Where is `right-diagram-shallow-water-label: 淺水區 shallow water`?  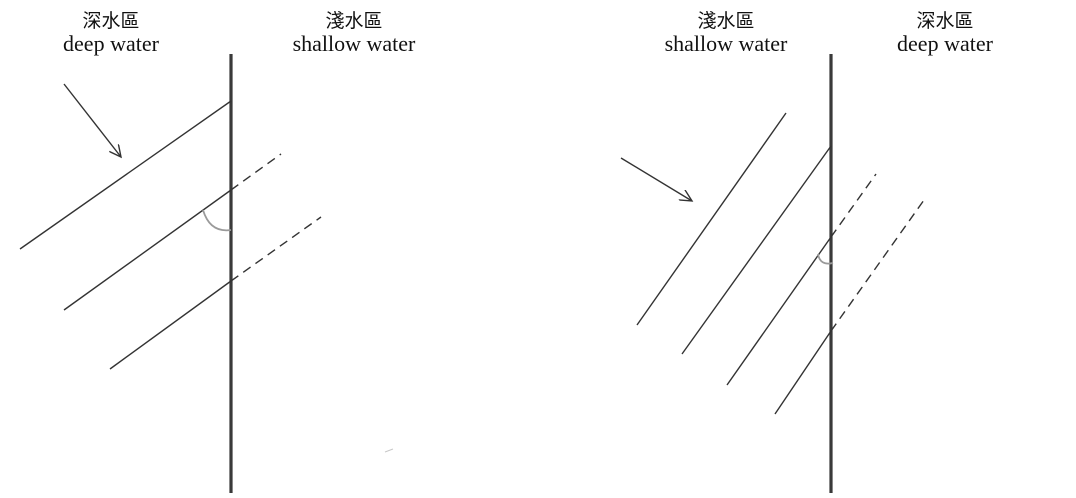
right-diagram-shallow-water-label: 淺水區 shallow water is located at coordinates (726, 33).